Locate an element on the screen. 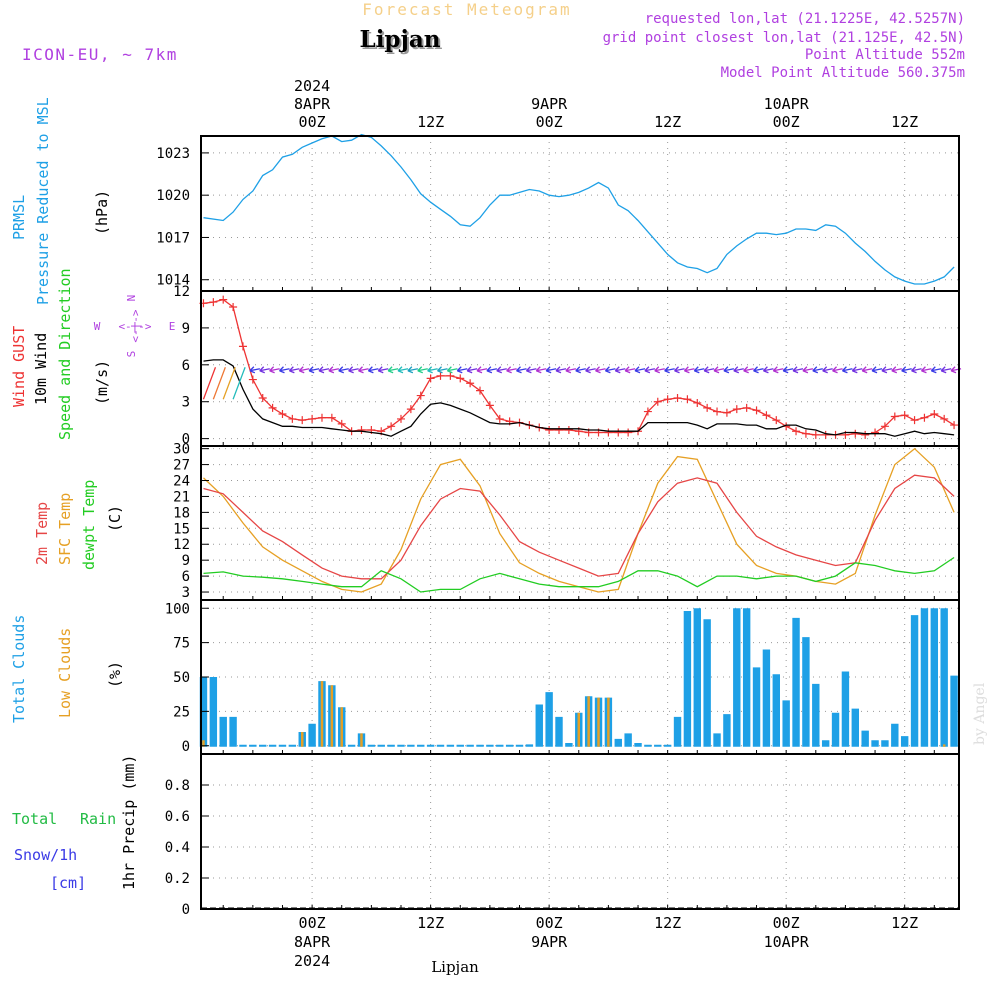 This screenshot has width=1000, height=1000. time-label-bottom: 9APR is located at coordinates (549, 942).